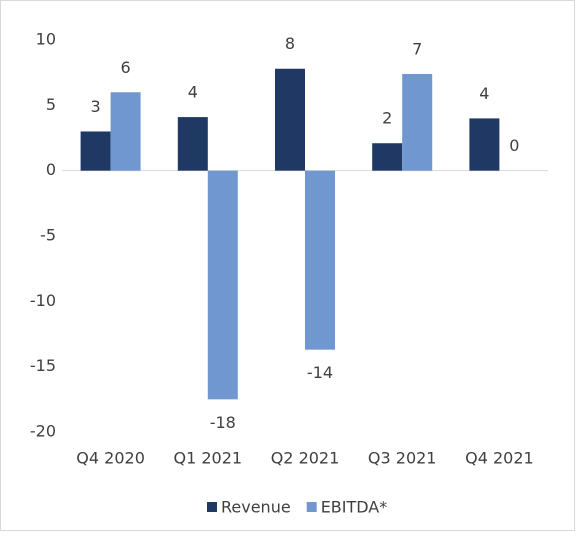  I want to click on y-tick-label: -20, so click(43, 431).